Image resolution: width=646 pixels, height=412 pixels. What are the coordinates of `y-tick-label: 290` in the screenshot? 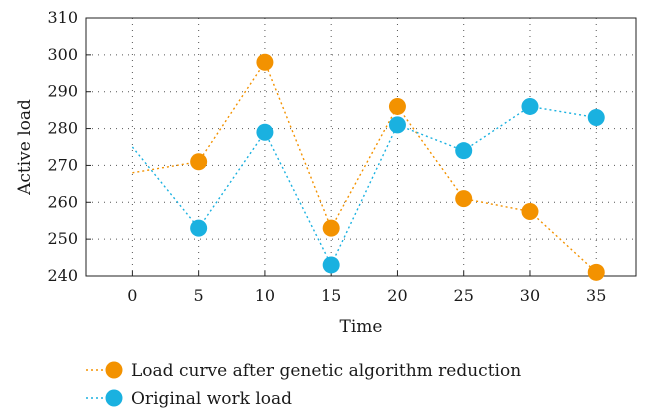 It's located at (62, 91).